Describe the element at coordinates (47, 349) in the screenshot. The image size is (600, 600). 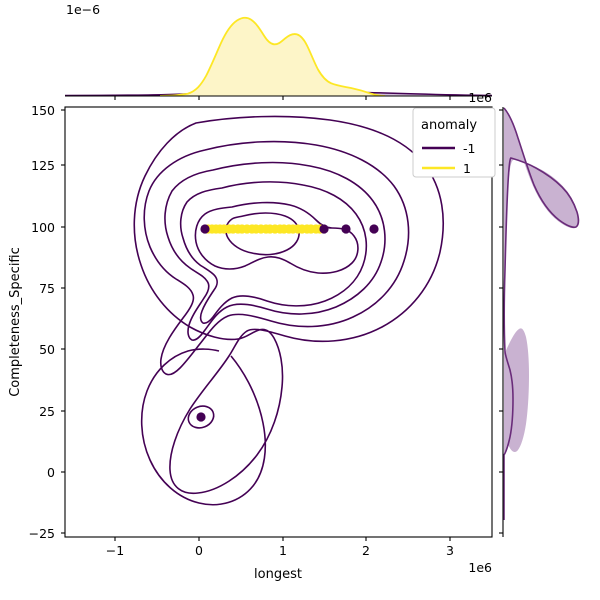
I see `y-tick-label: 50` at that location.